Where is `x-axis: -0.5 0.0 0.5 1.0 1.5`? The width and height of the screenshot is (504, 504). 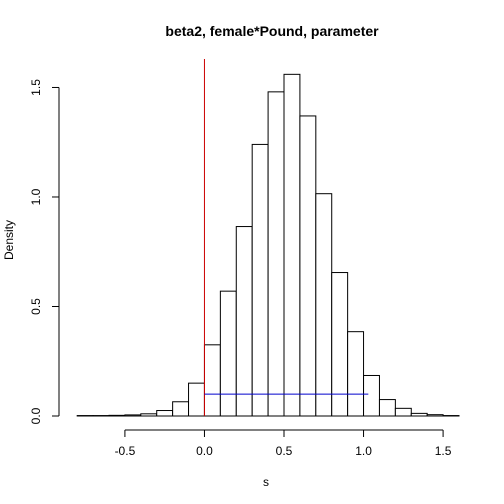 x-axis: -0.5 0.0 0.5 1.0 1.5 is located at coordinates (283, 443).